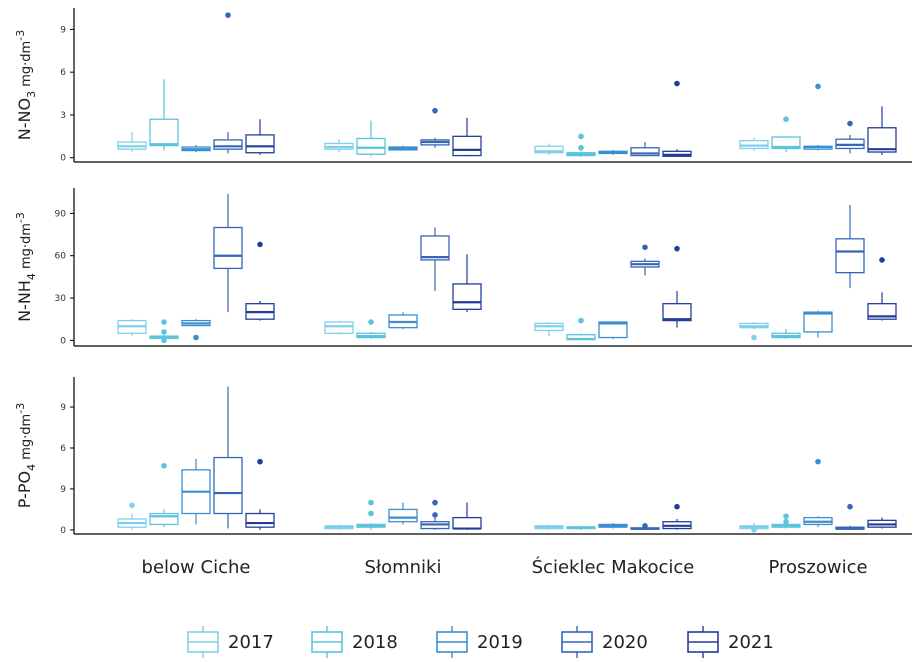 The height and width of the screenshot is (662, 916). What do you see at coordinates (61, 214) in the screenshot?
I see `y-tick-label: 90` at bounding box center [61, 214].